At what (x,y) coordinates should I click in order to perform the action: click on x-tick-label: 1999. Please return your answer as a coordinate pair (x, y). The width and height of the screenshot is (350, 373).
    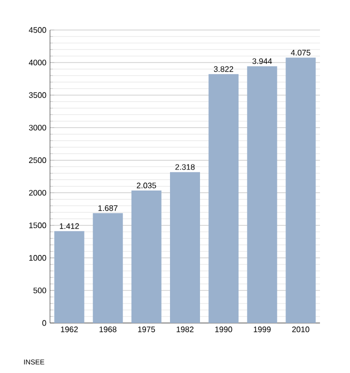
    Looking at the image, I should click on (262, 329).